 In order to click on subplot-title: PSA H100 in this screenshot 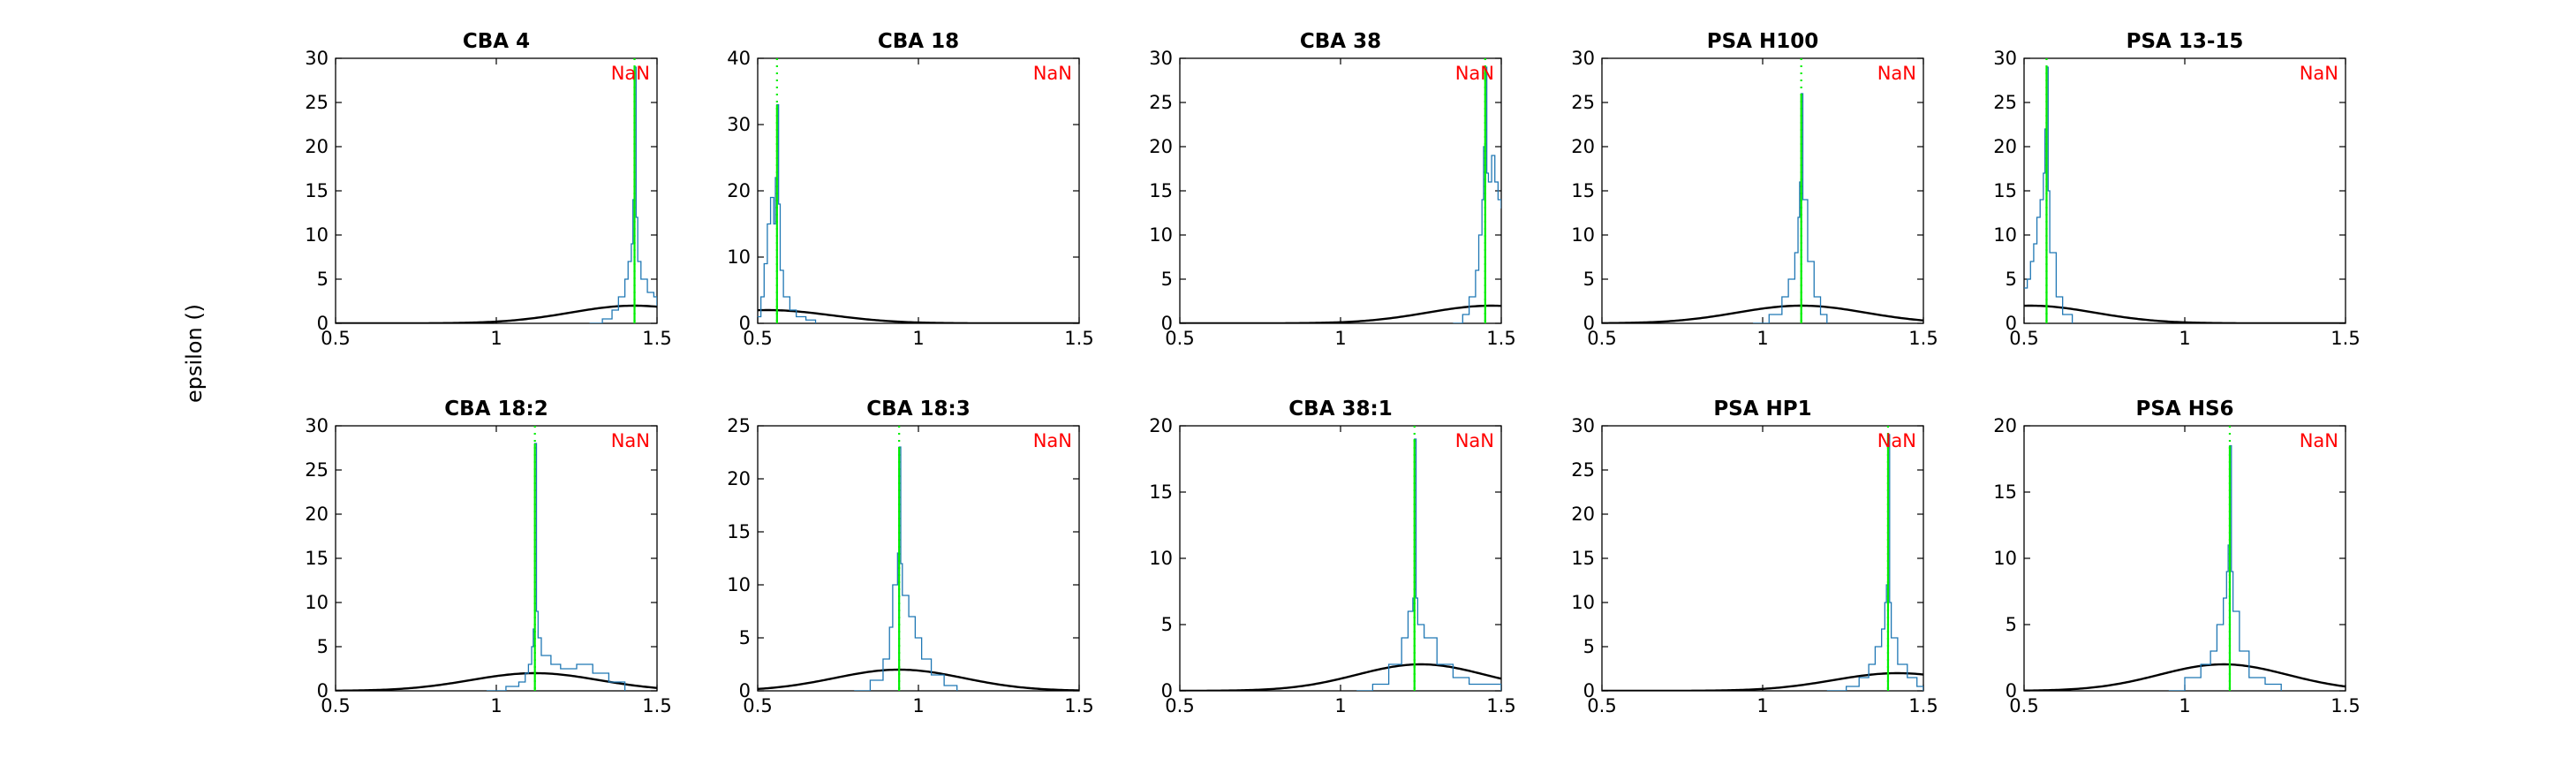, I will do `click(1763, 41)`.